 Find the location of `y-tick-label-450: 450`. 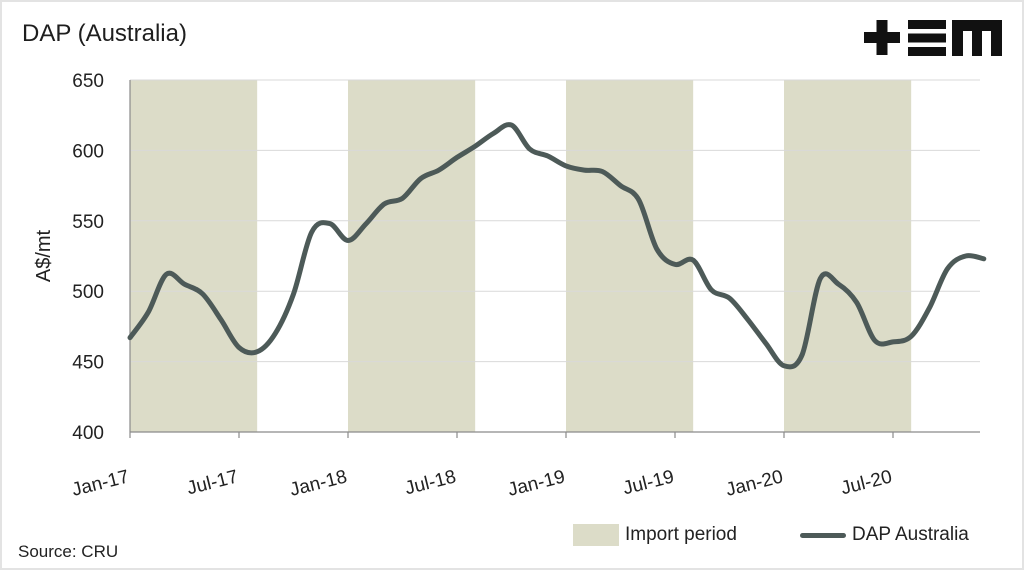

y-tick-label-450: 450 is located at coordinates (88, 363).